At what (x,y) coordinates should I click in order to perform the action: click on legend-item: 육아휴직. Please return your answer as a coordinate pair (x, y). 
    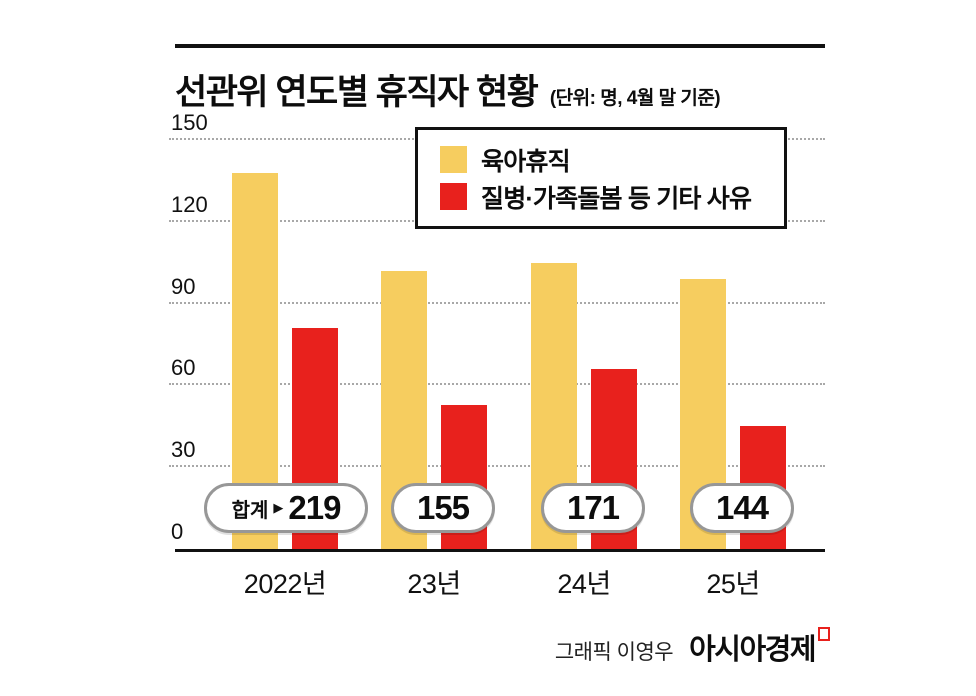
    Looking at the image, I should click on (607, 159).